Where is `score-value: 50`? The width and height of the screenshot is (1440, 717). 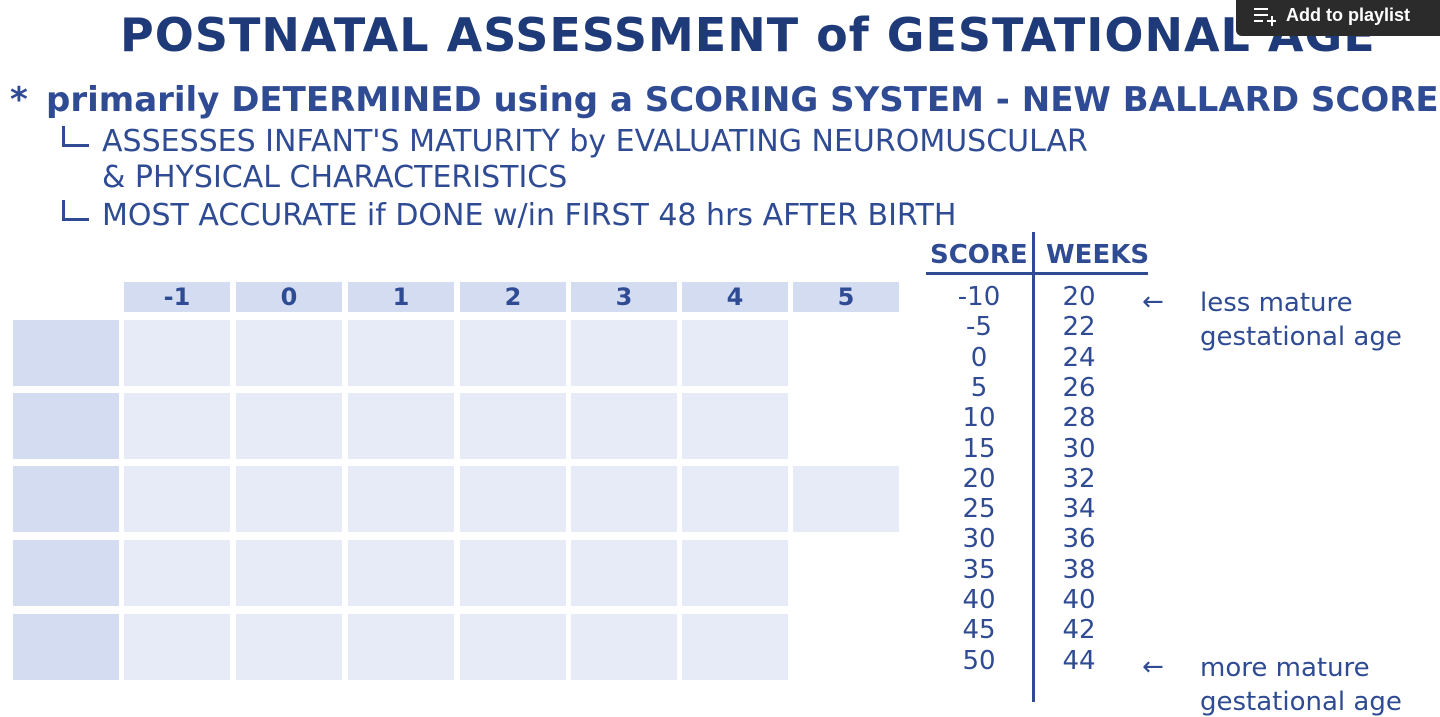 score-value: 50 is located at coordinates (979, 660).